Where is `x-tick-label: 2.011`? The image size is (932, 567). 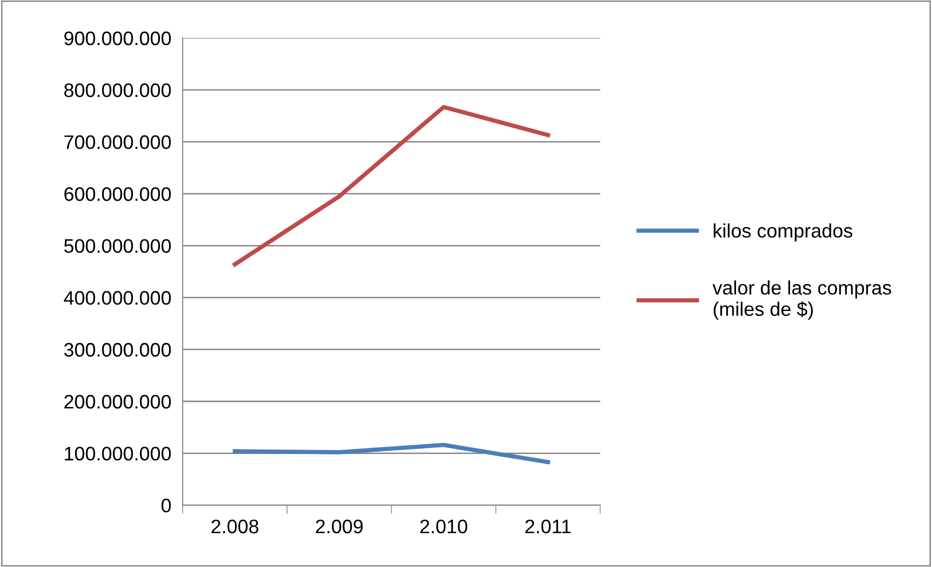 x-tick-label: 2.011 is located at coordinates (548, 527).